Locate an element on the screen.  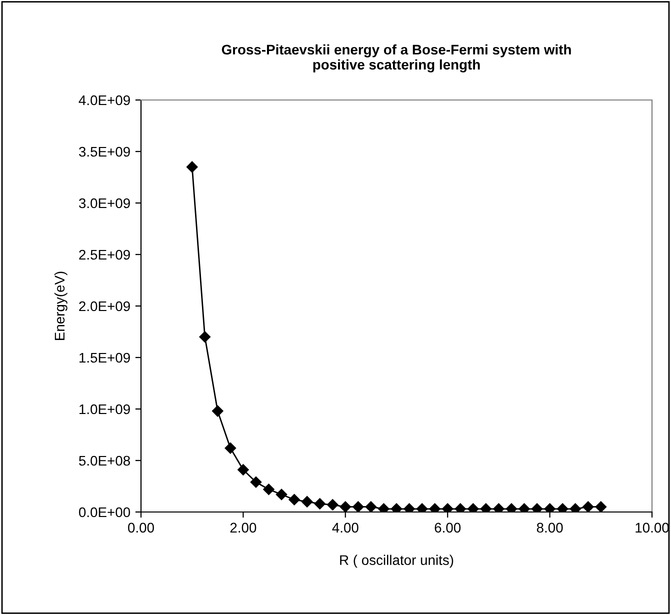
x-tick-label: 10.00 is located at coordinates (652, 527).